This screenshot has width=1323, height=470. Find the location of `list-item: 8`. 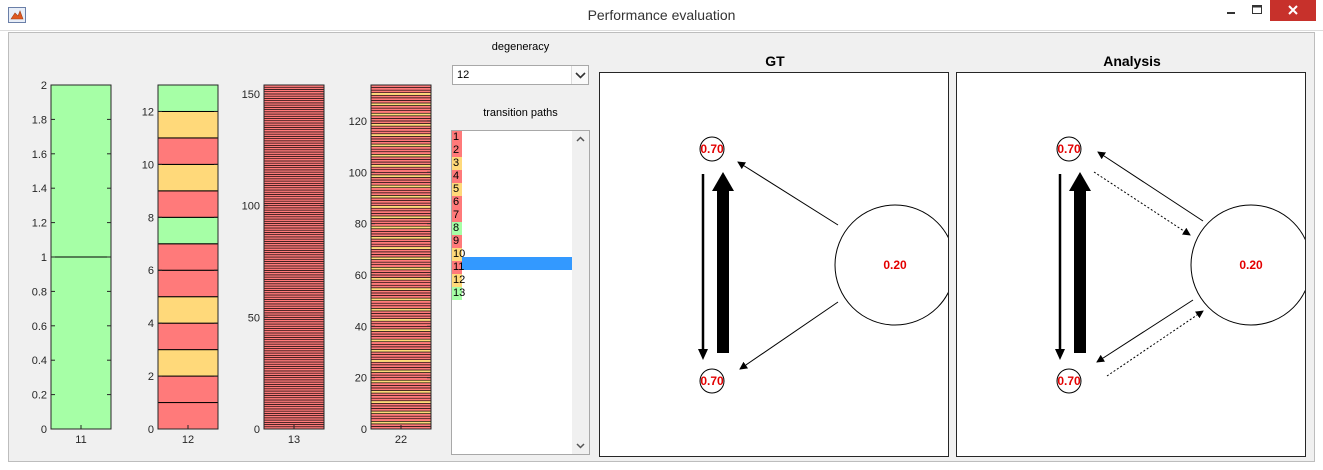

list-item: 8 is located at coordinates (457, 228).